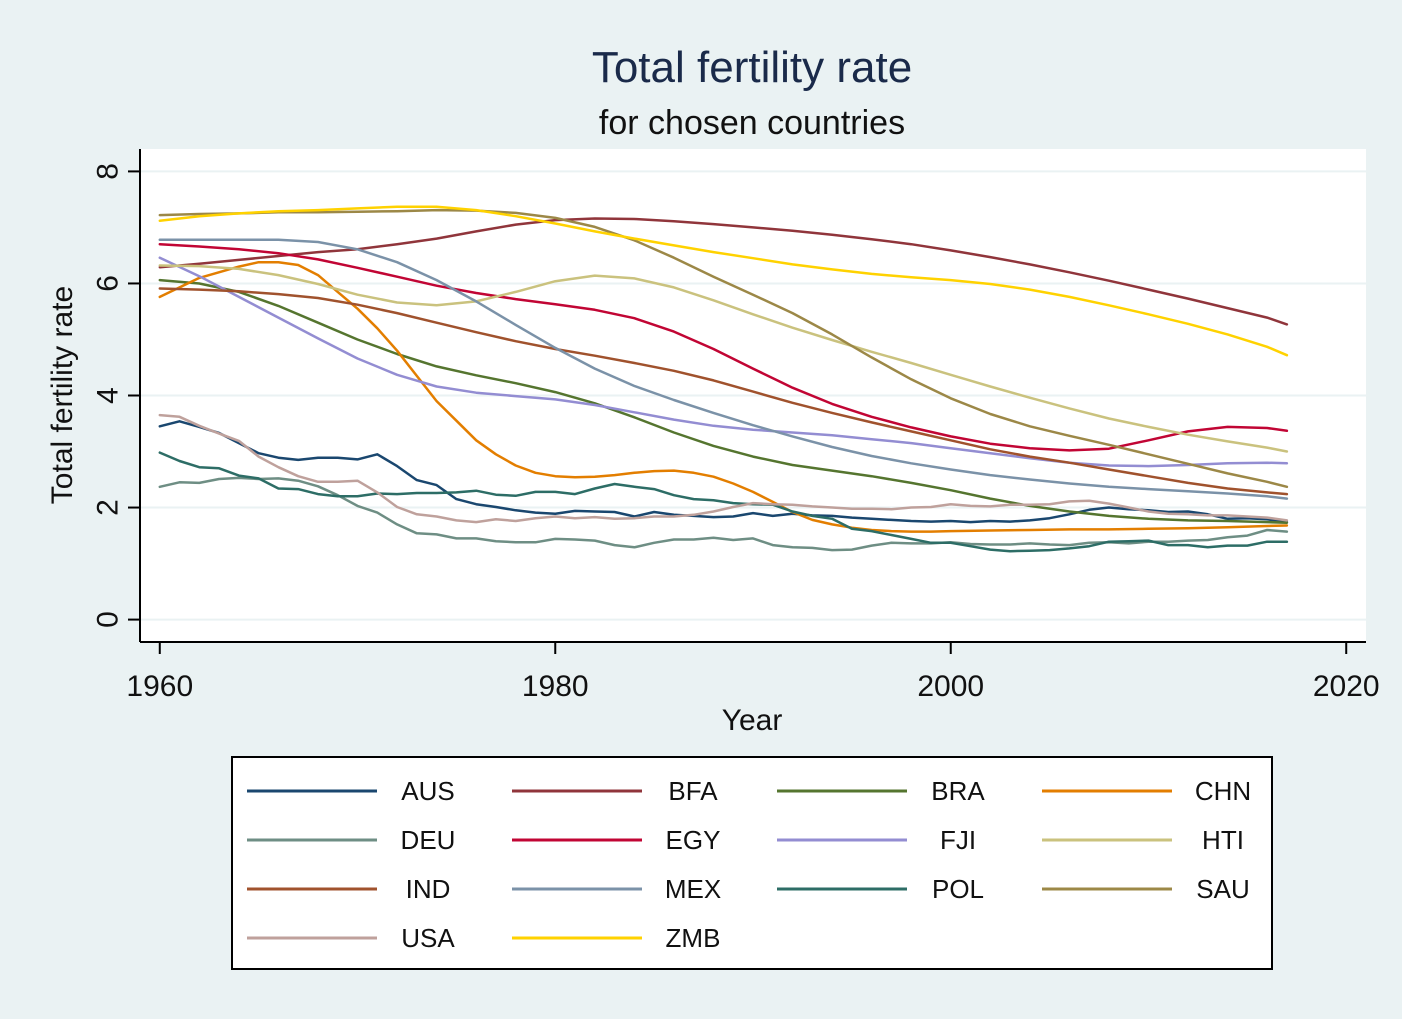 The image size is (1402, 1019). What do you see at coordinates (958, 840) in the screenshot?
I see `legend-label-fji: FJI` at bounding box center [958, 840].